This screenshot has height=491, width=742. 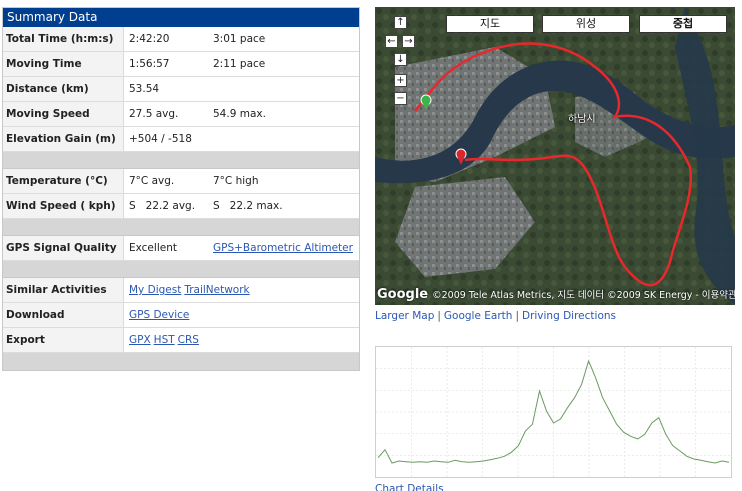 I want to click on row-label: Similar Activities, so click(x=63, y=290).